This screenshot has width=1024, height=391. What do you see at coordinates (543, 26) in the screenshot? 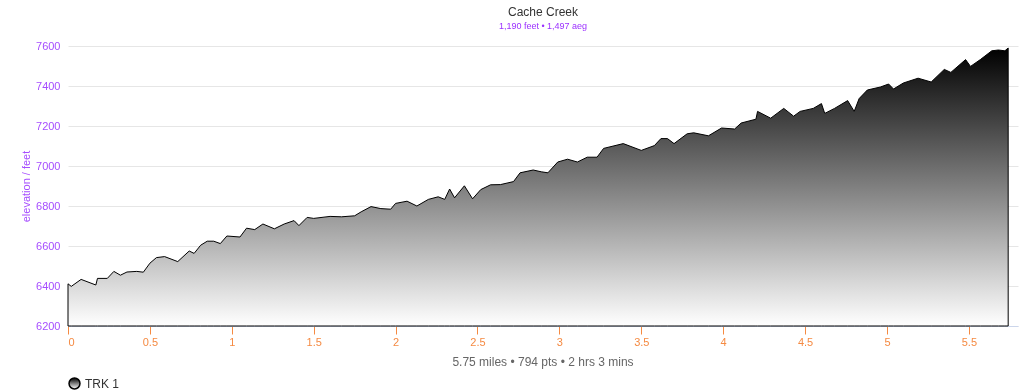
I see `chart-subtitle: 1,190 feet • 1,497 aeg` at bounding box center [543, 26].